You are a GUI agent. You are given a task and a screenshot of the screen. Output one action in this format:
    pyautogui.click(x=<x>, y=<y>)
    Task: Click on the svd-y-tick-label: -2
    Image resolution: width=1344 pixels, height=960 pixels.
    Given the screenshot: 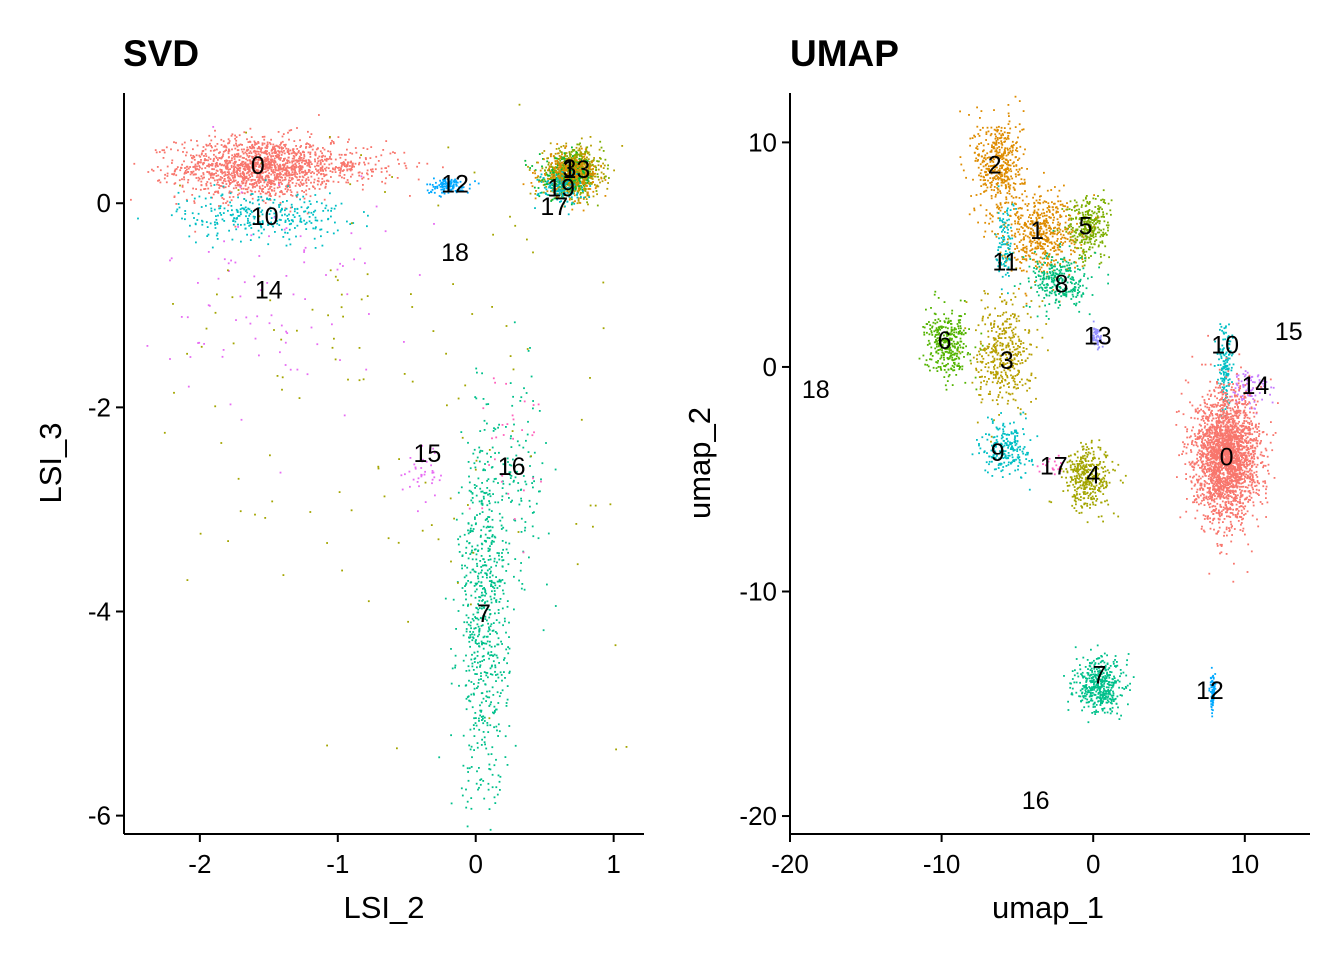 What is the action you would take?
    pyautogui.click(x=99, y=407)
    